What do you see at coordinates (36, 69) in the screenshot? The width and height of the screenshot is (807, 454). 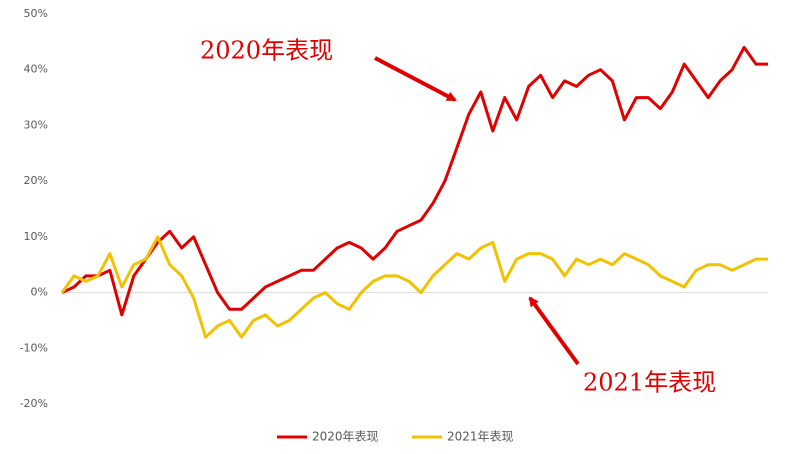 I see `y-tick-label: 40%` at bounding box center [36, 69].